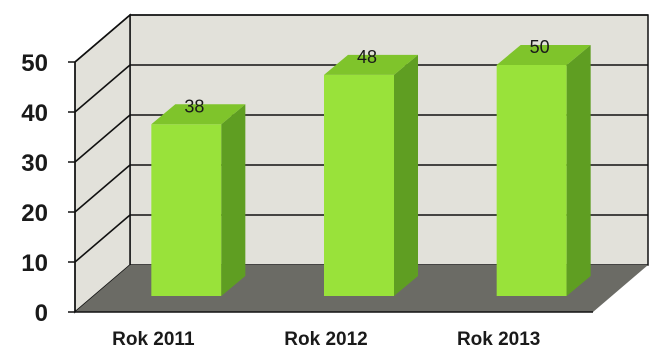 This screenshot has width=650, height=351. I want to click on data-labels: 38 48 50, so click(366, 76).